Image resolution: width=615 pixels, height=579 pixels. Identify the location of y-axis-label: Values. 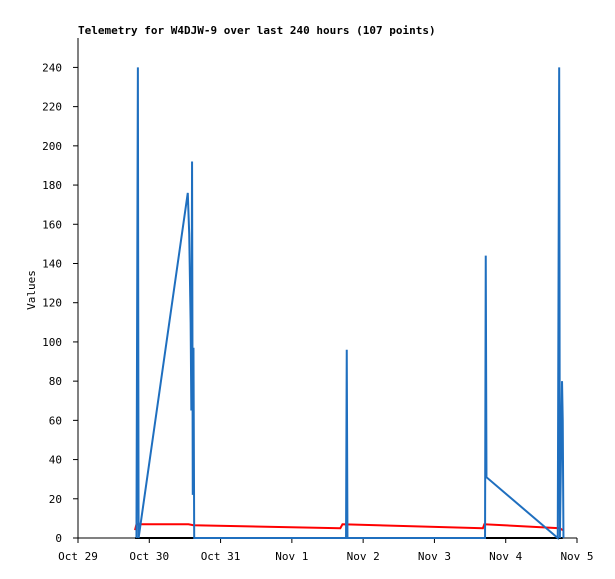
(31, 290).